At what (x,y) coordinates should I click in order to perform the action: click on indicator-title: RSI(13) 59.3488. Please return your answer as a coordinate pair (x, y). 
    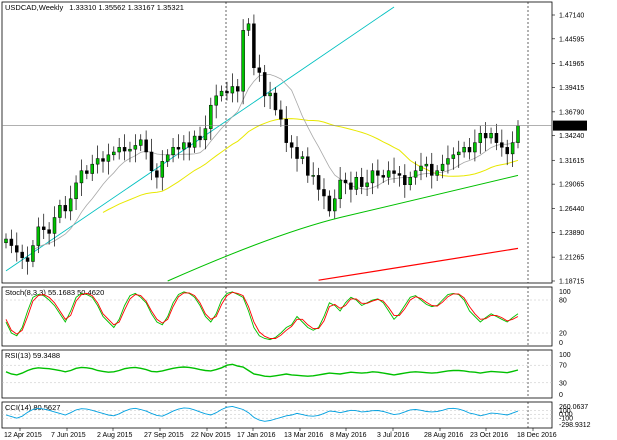
    Looking at the image, I should click on (32, 355).